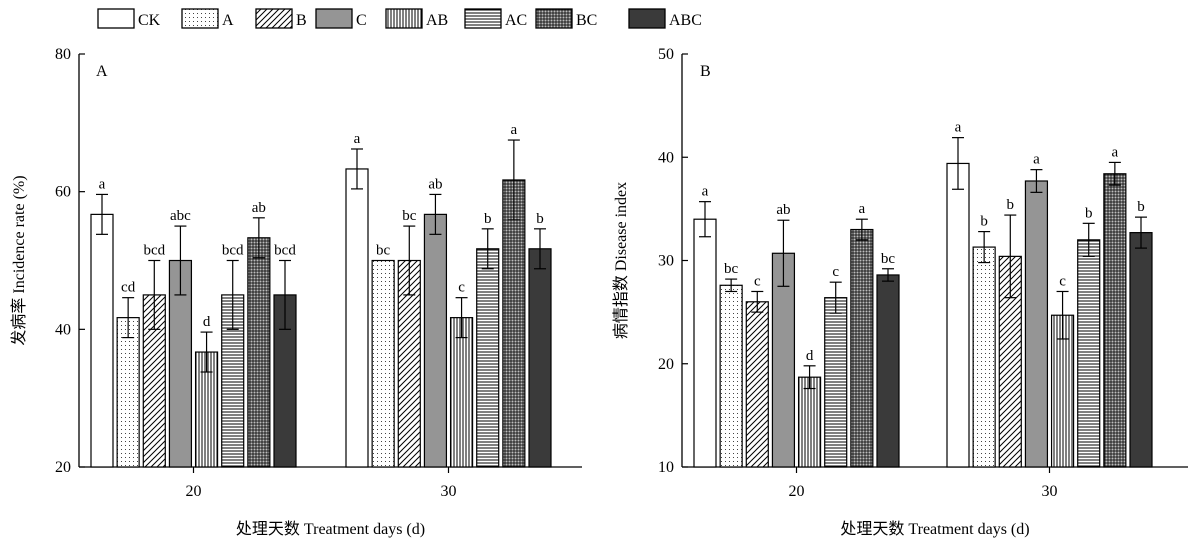 The image size is (1200, 555). What do you see at coordinates (259, 334) in the screenshot?
I see `bar-group-bc: ab` at bounding box center [259, 334].